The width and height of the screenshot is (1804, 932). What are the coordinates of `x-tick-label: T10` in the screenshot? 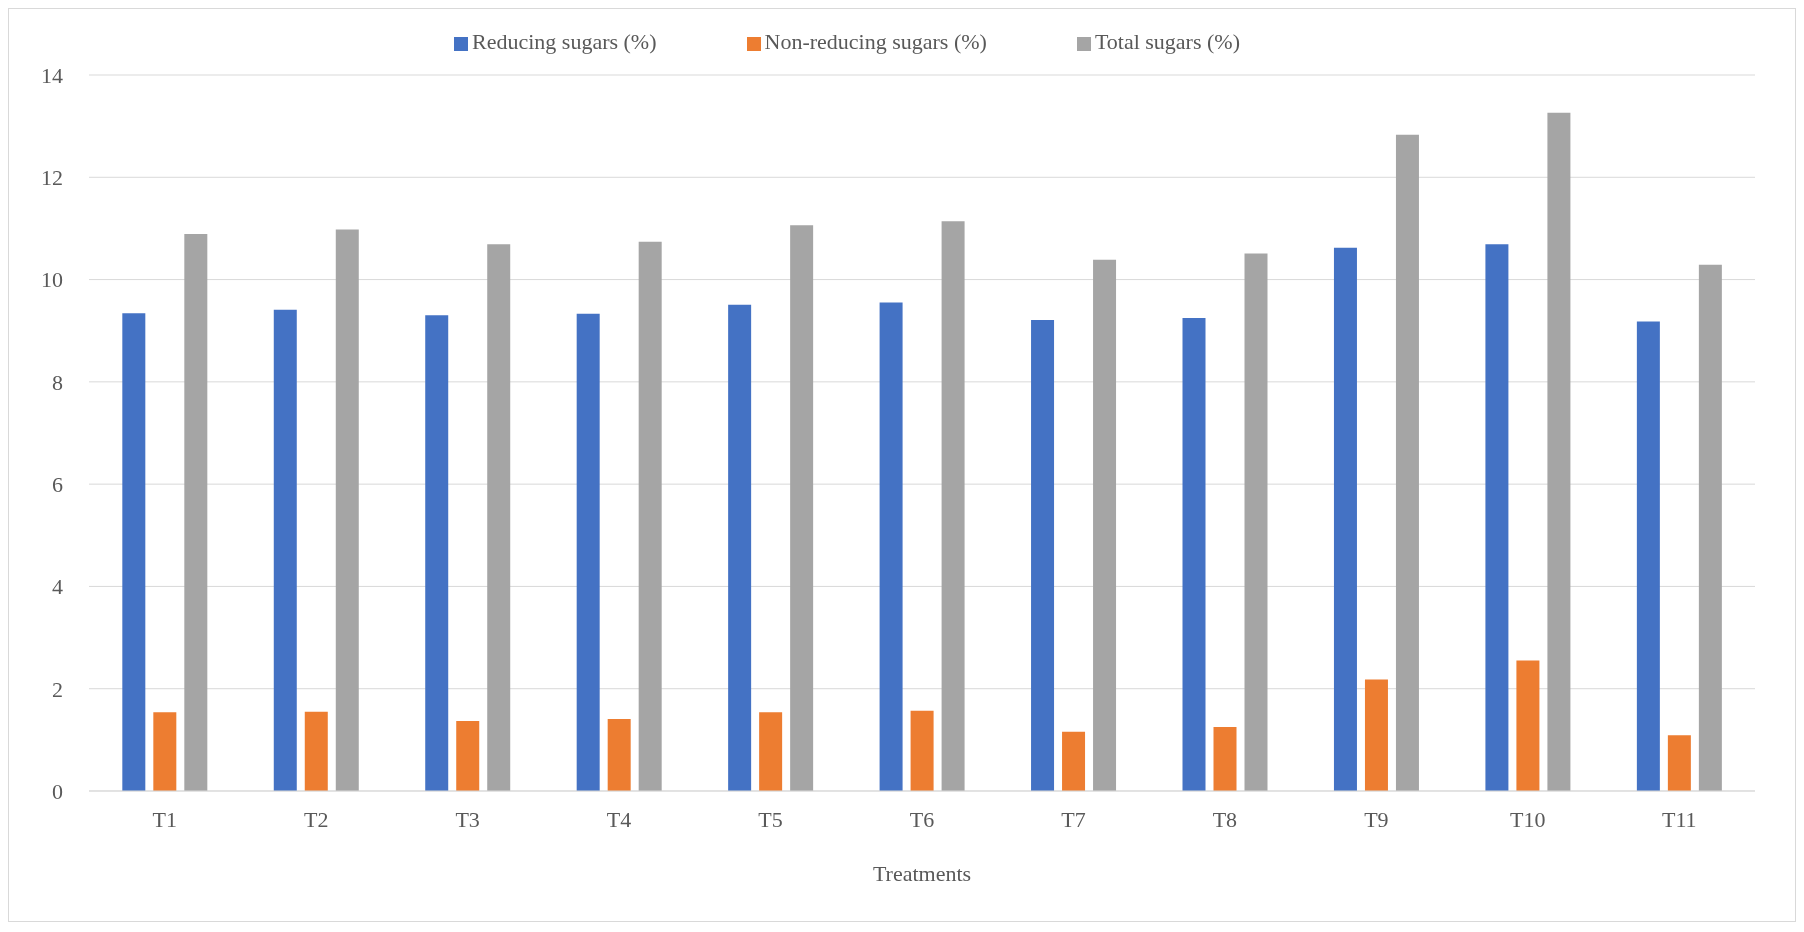 It's located at (1528, 819).